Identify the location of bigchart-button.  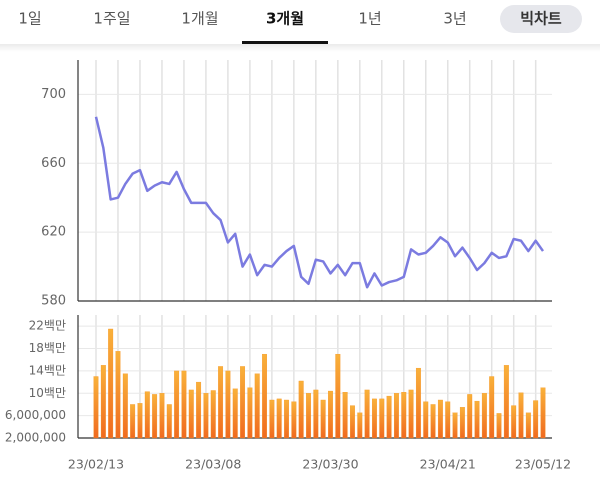
(541, 19).